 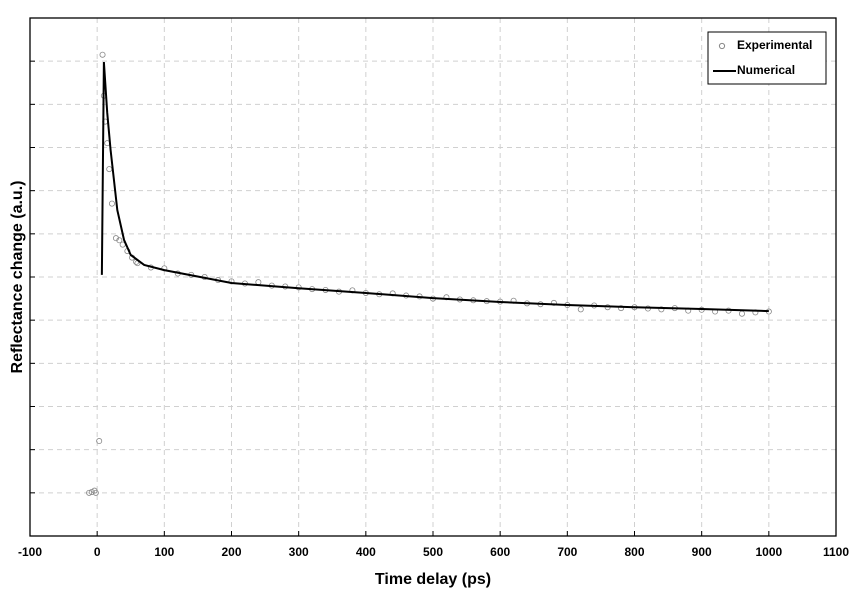 I want to click on x-tick-label: 1100, so click(x=836, y=552).